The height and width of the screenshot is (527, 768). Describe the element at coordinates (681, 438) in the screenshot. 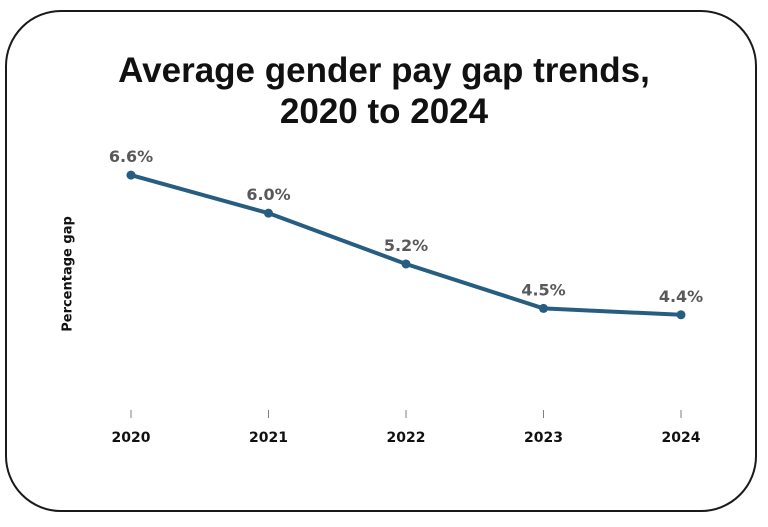

I see `x-tick-label: 2024` at that location.